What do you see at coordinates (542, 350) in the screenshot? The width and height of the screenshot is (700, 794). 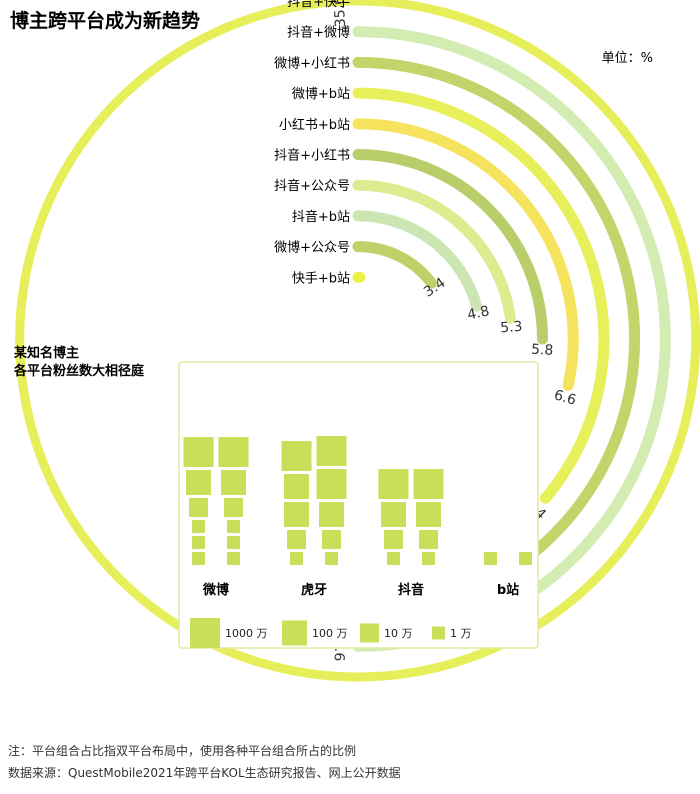 I see `radial-value-label-5: 5.8` at bounding box center [542, 350].